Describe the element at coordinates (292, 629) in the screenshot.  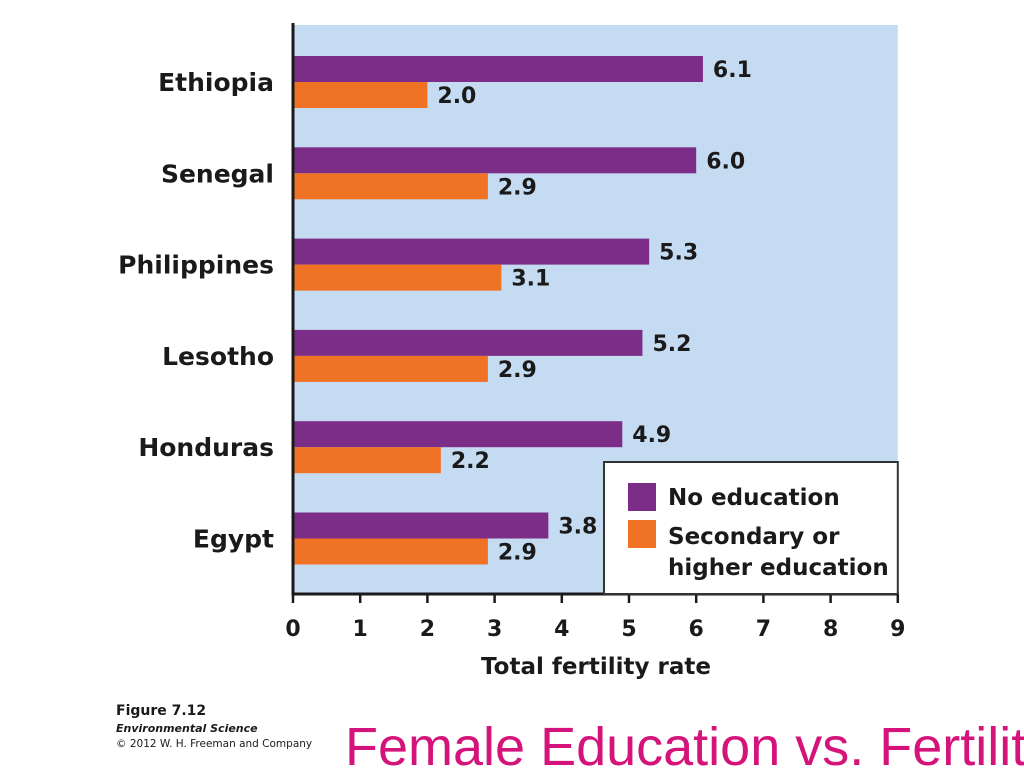
I see `x-tick-label-0: 0` at that location.